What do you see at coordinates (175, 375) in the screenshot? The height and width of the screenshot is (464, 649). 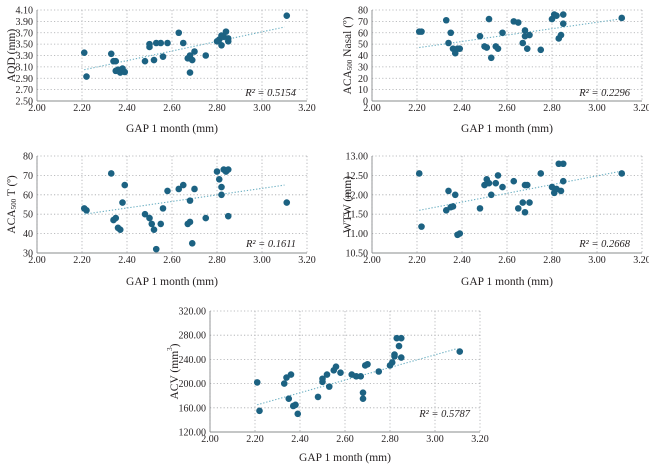 I see `y-axis-label-main: ACV (mm` at bounding box center [175, 375].